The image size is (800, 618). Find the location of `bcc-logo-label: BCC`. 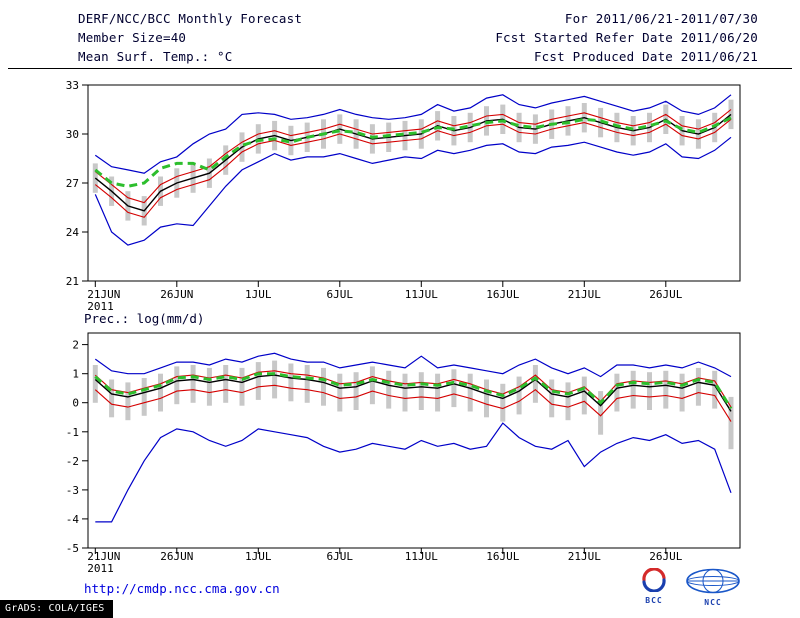

bcc-logo-label: BCC is located at coordinates (654, 600).